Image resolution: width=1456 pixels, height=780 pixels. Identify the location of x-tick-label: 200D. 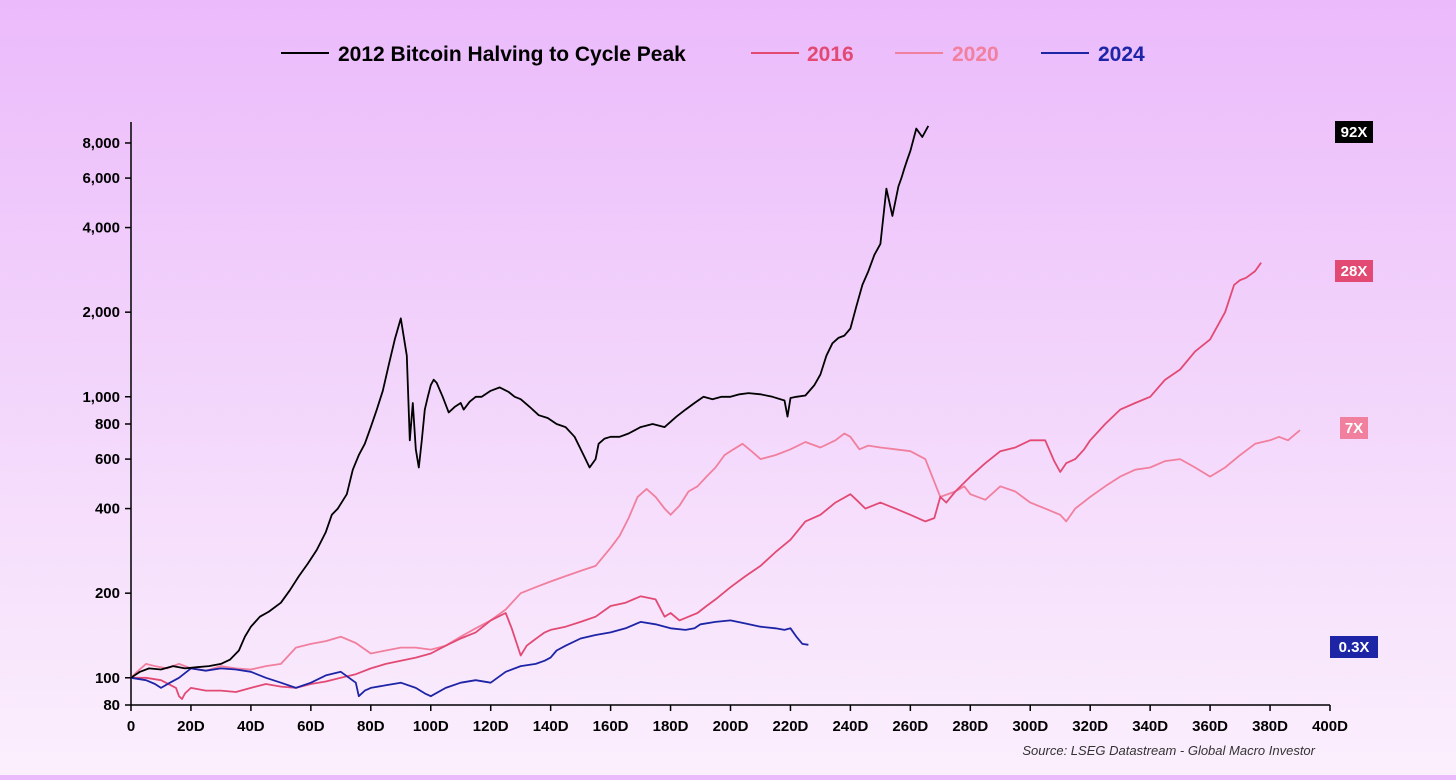
(731, 726).